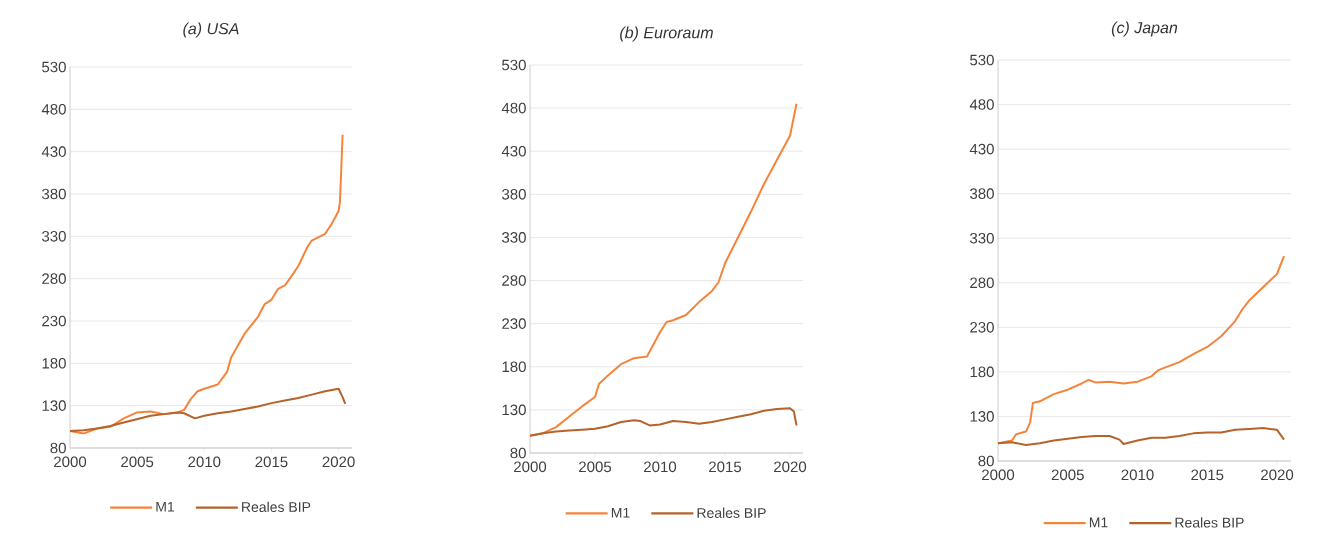 The height and width of the screenshot is (540, 1317). Describe the element at coordinates (211, 30) in the screenshot. I see `chart-title: (a) USA` at that location.